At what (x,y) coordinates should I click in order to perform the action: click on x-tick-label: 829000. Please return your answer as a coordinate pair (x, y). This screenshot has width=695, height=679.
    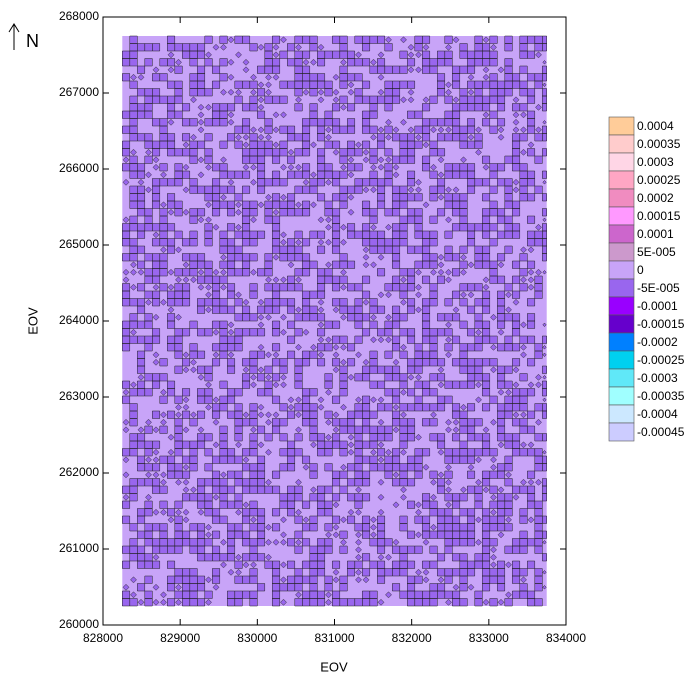
    Looking at the image, I should click on (180, 638).